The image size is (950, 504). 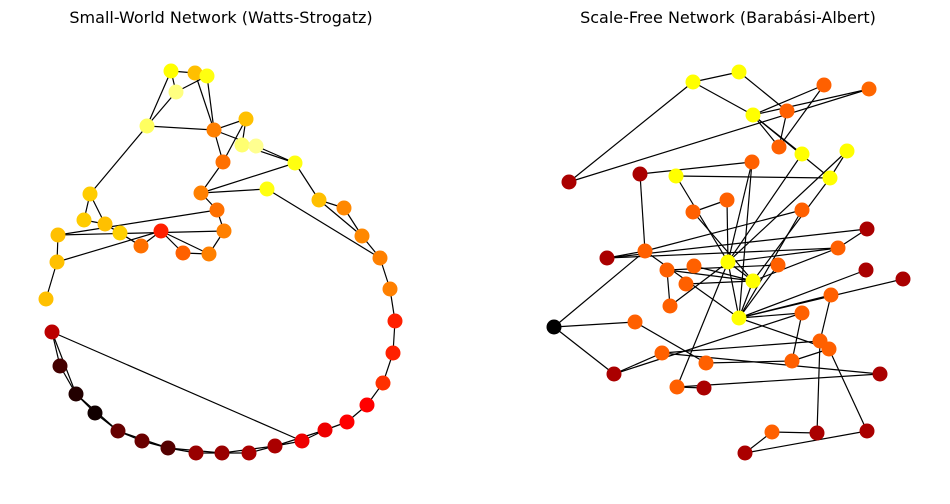 What do you see at coordinates (728, 17) in the screenshot?
I see `right-panel-title: Scale-Free Network (Barabási-Albert)` at bounding box center [728, 17].